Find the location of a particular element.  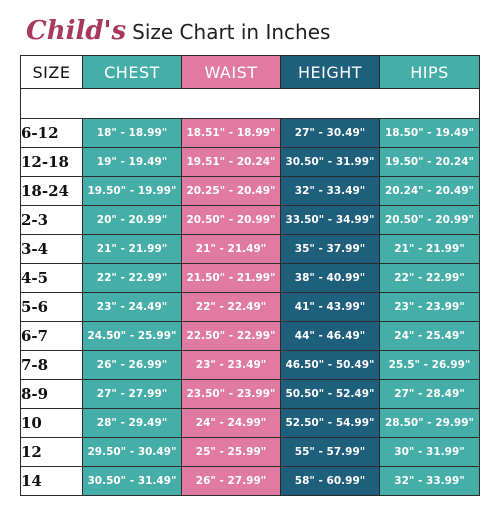

chest-cell: 21" - 21.99" is located at coordinates (132, 249).